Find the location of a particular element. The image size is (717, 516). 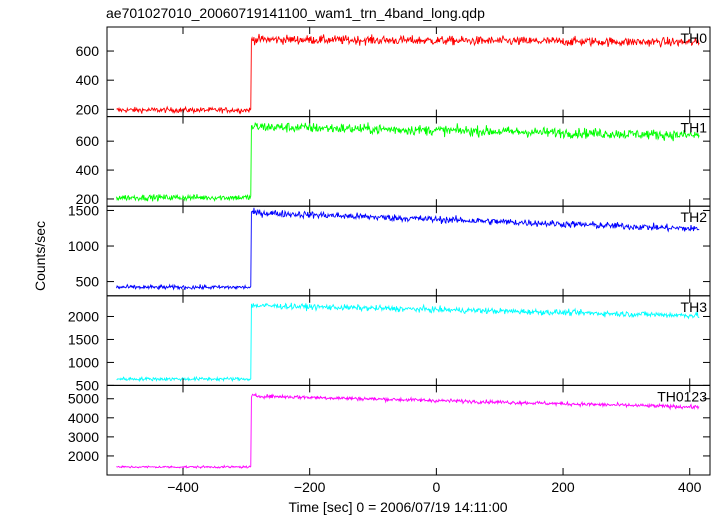

series-line-th0123 is located at coordinates (408, 430).